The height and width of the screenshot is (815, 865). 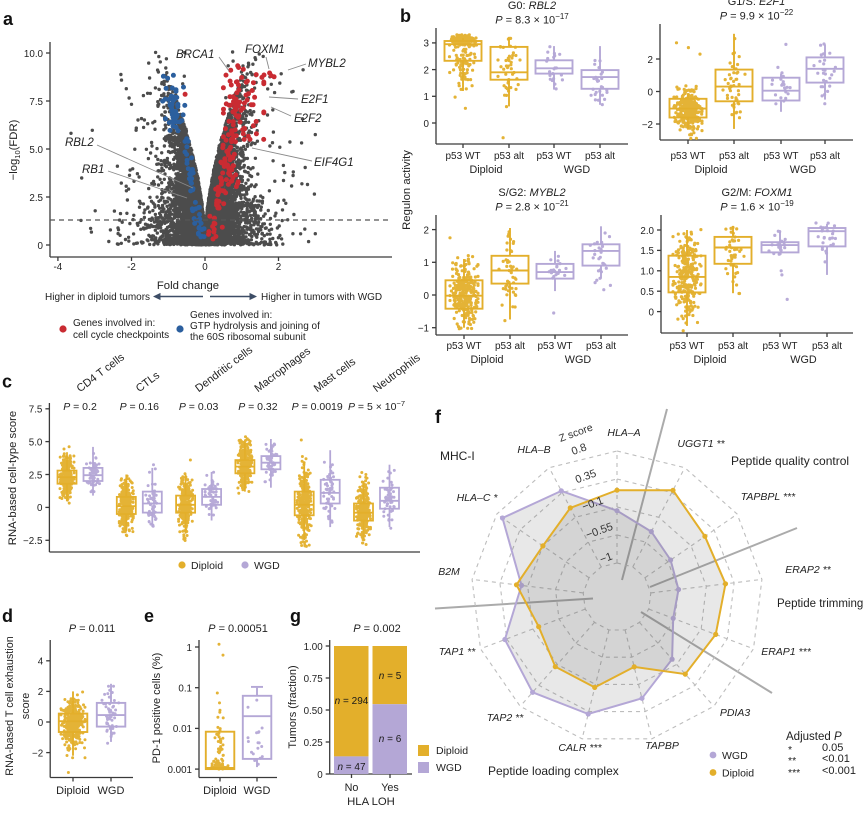 What do you see at coordinates (647, 231) in the screenshot?
I see `svg-text: 2.0` at bounding box center [647, 231].